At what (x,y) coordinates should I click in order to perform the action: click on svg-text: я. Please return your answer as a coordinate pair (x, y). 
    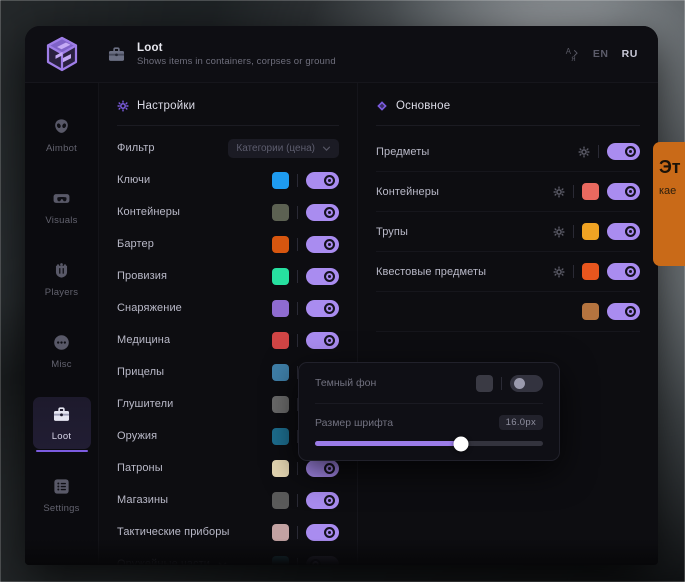
    Looking at the image, I should click on (573, 57).